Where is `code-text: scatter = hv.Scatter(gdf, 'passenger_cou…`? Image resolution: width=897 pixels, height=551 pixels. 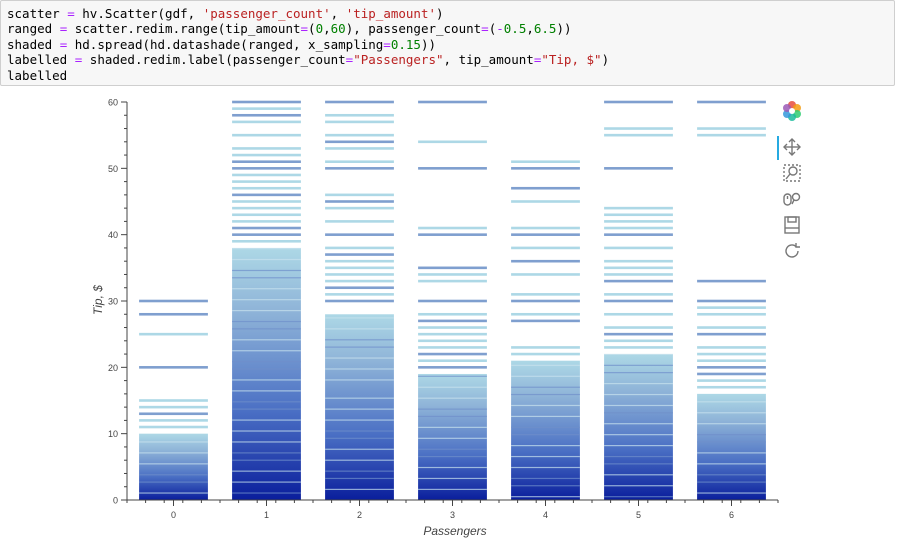 code-text: scatter = hv.Scatter(gdf, 'passenger_cou… is located at coordinates (308, 44).